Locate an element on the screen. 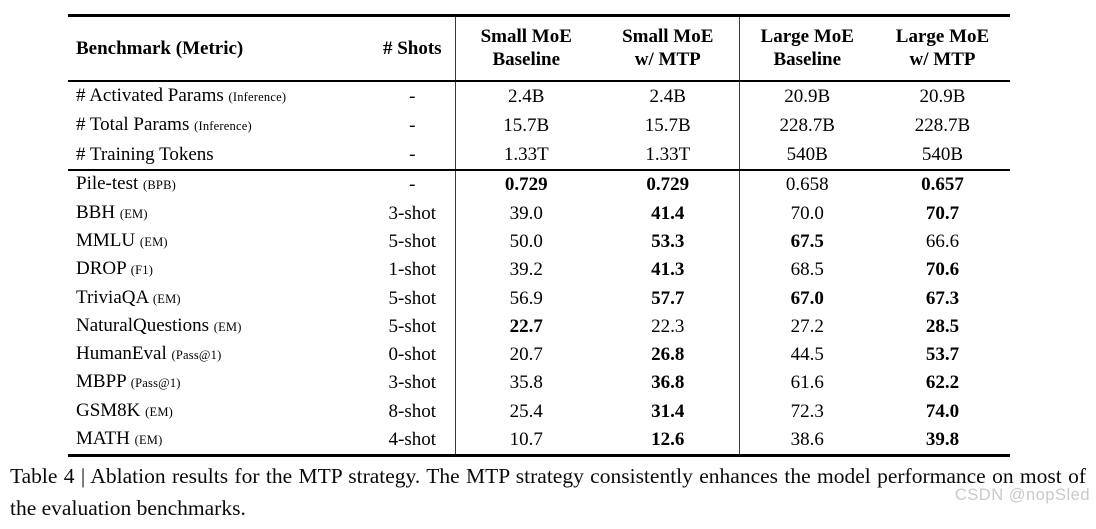  value-cell: 74.0 is located at coordinates (942, 411).